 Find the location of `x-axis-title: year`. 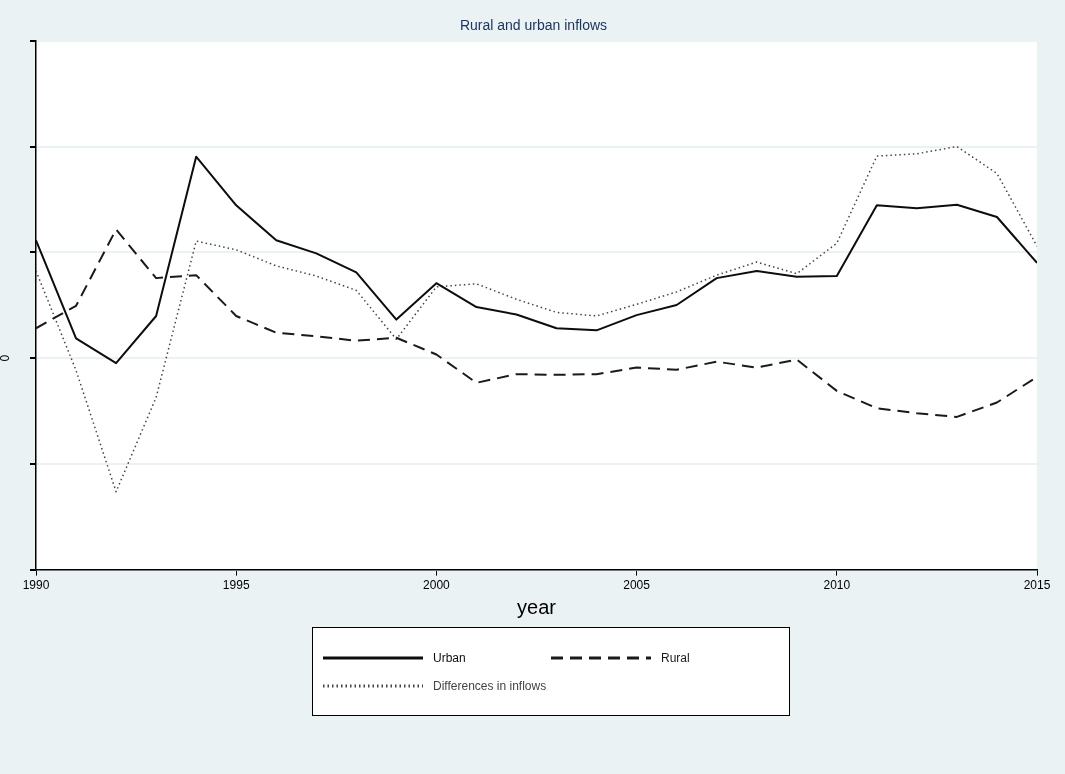

x-axis-title: year is located at coordinates (537, 606).